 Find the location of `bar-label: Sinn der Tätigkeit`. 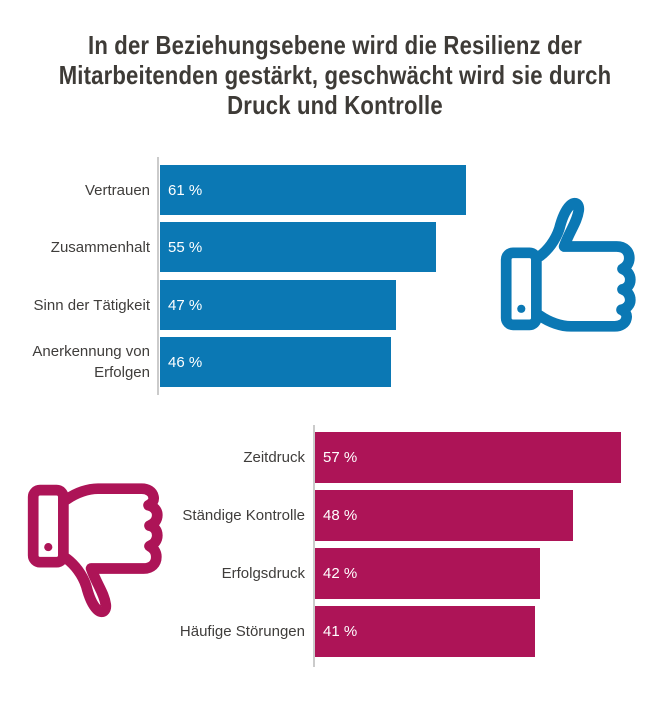

bar-label: Sinn der Tätigkeit is located at coordinates (91, 305).